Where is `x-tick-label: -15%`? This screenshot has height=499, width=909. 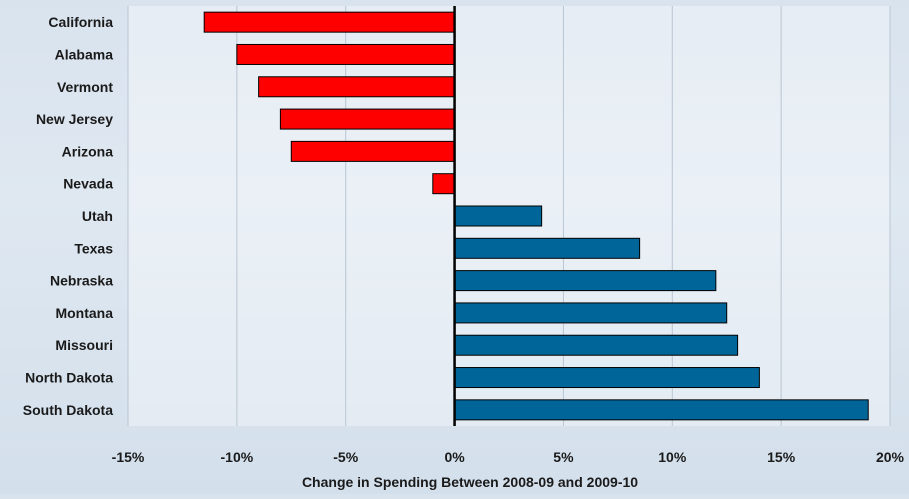
x-tick-label: -15% is located at coordinates (128, 457).